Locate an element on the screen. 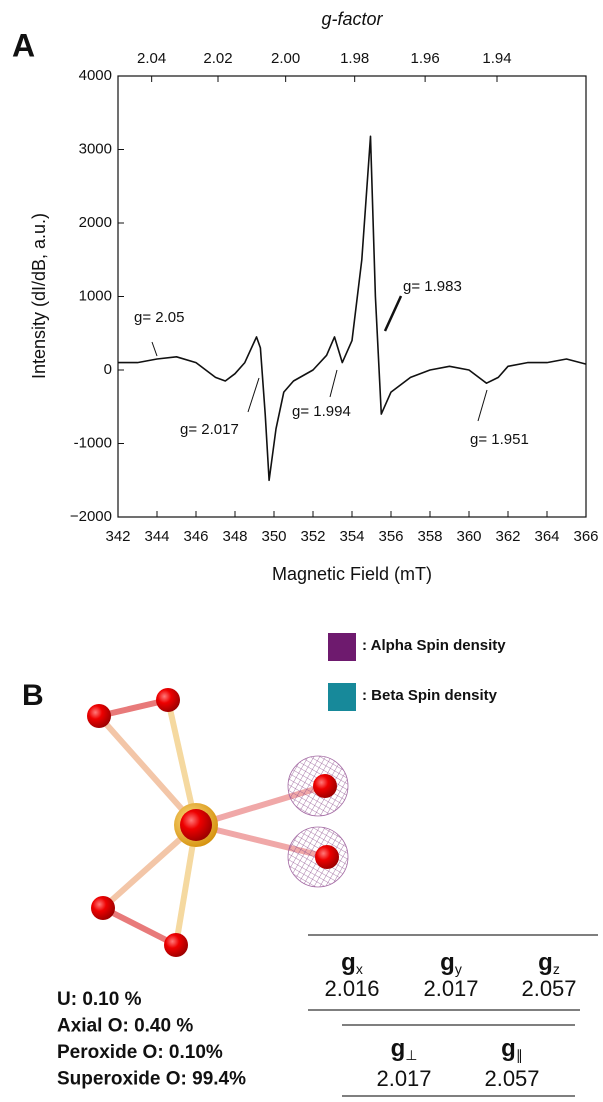  panel-label: A is located at coordinates (23, 45).